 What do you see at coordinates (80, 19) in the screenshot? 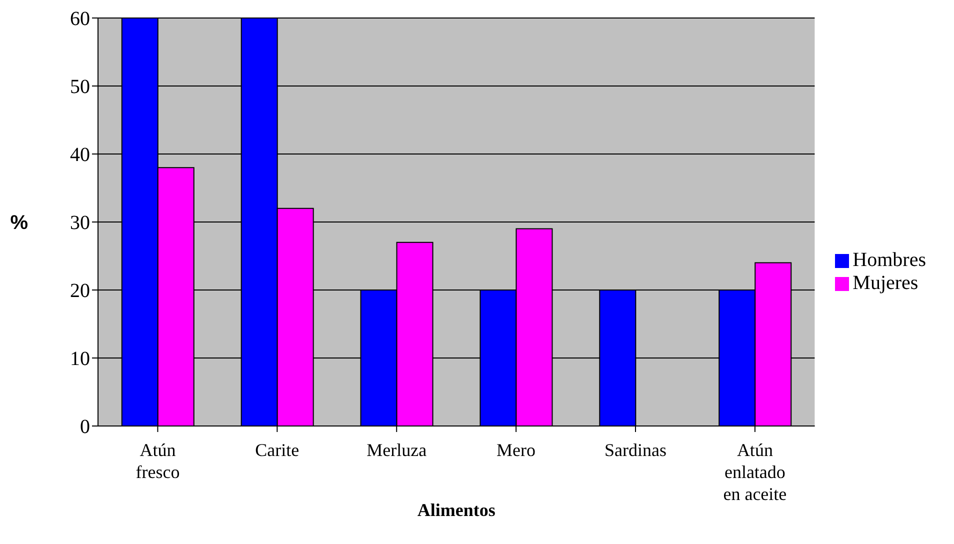
I see `y-tick-label: 60` at bounding box center [80, 19].